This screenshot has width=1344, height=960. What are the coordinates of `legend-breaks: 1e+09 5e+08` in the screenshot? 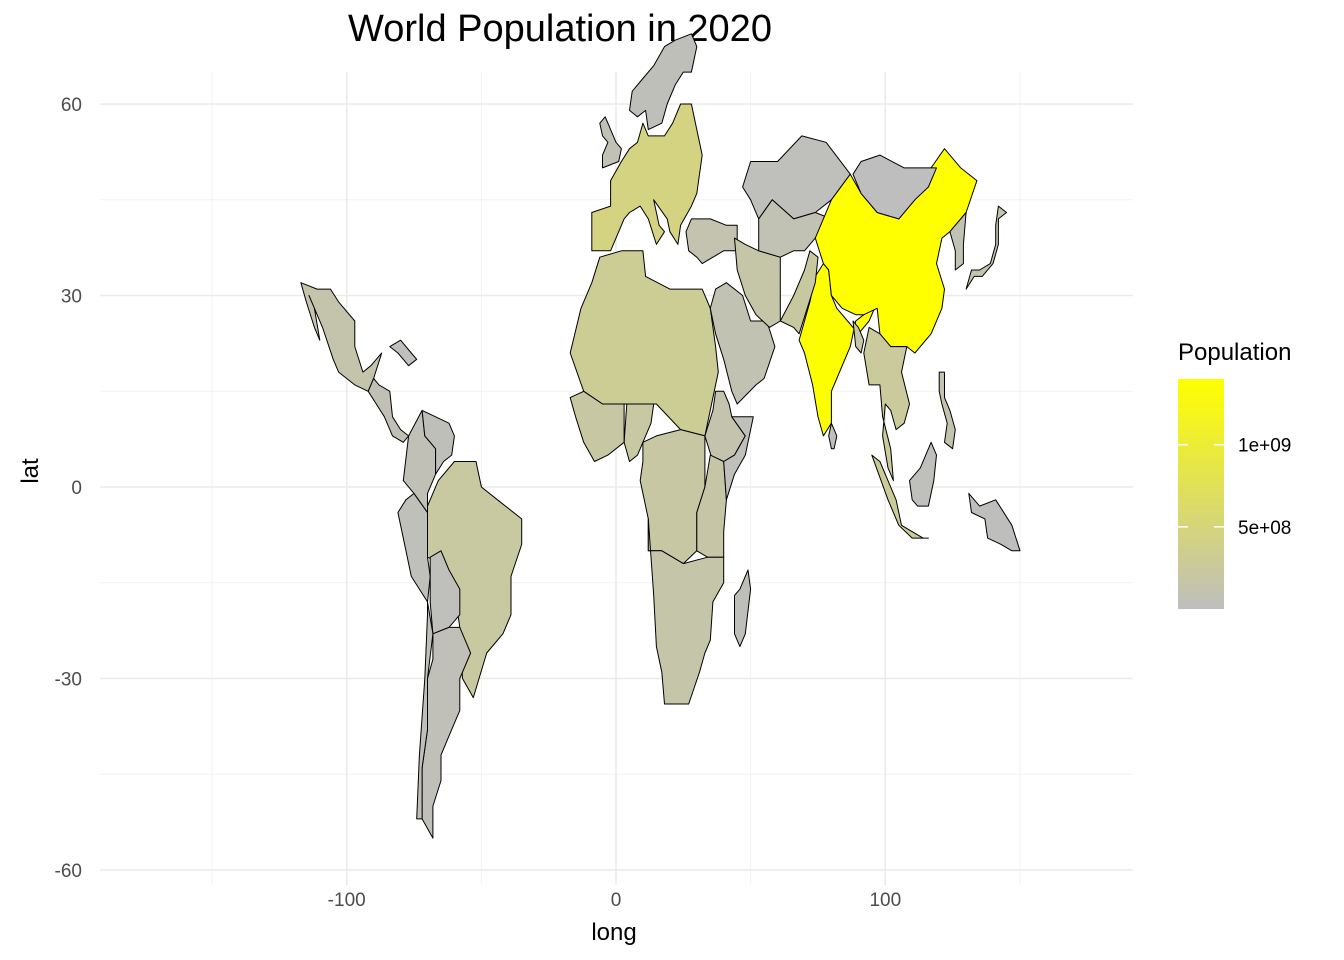 It's located at (1234, 487).